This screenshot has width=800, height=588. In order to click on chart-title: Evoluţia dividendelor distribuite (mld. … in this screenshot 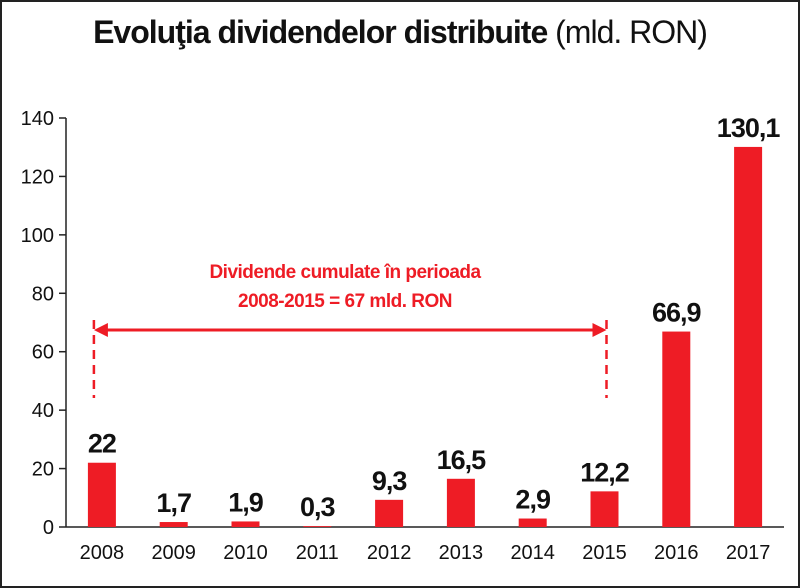, I will do `click(400, 32)`.